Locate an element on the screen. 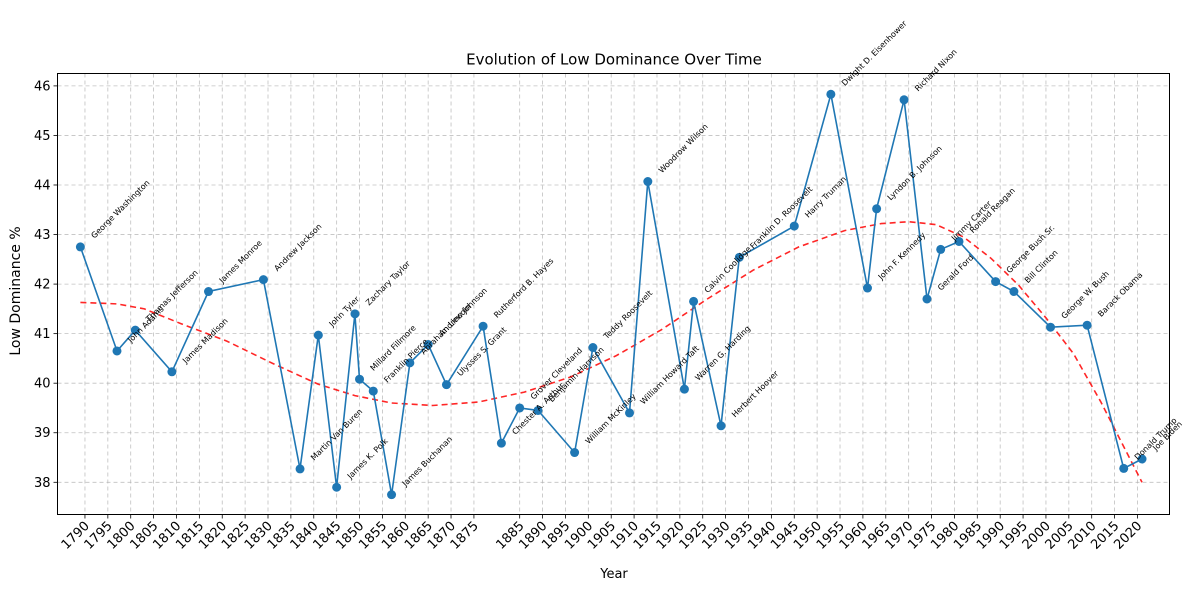  point-label: William Howard Taft is located at coordinates (670, 375).